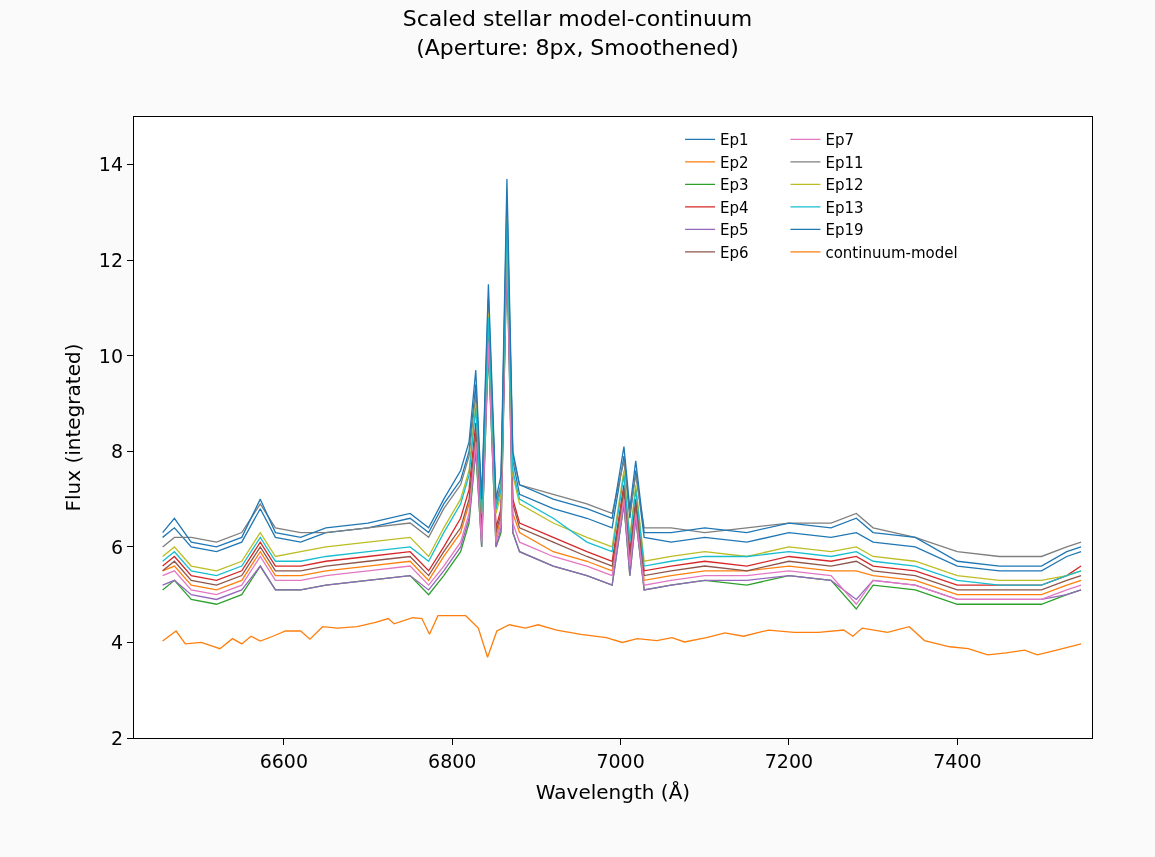 The image size is (1155, 857). Describe the element at coordinates (111, 355) in the screenshot. I see `y-tick-label: 10` at that location.